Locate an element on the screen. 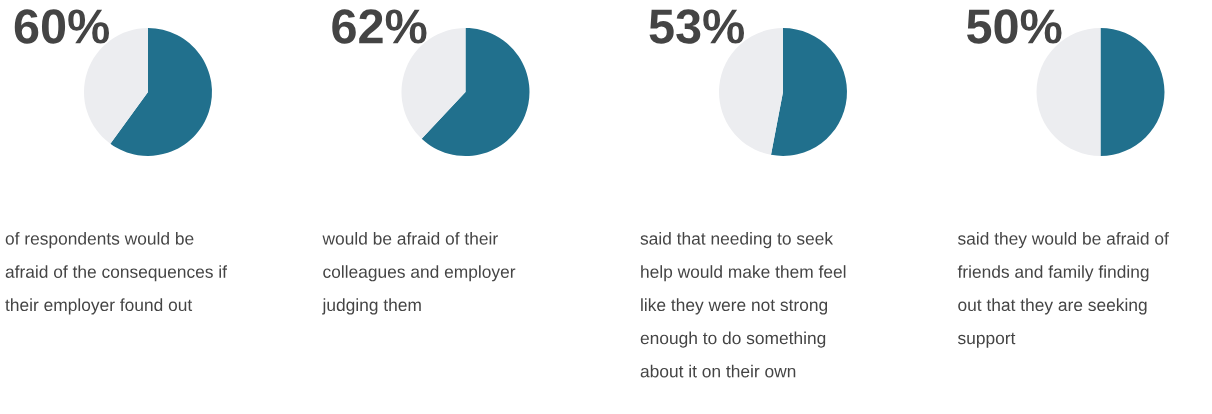 The image size is (1212, 414). chart-title: 62% is located at coordinates (379, 26).